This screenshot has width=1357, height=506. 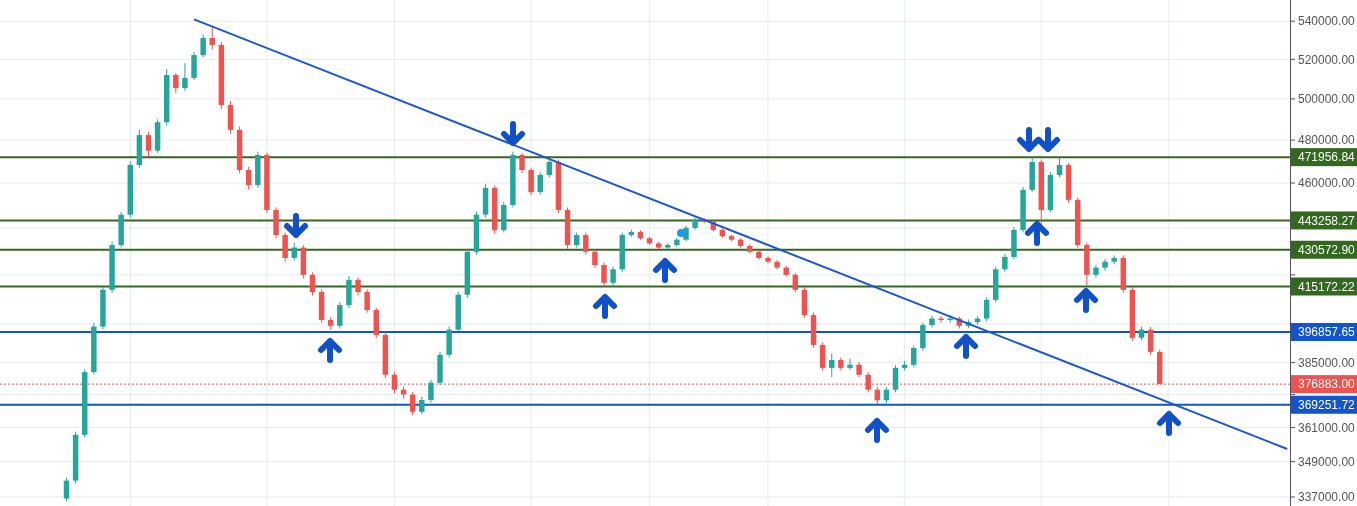 What do you see at coordinates (1327, 286) in the screenshot?
I see `ref-line-label: 415172.22` at bounding box center [1327, 286].